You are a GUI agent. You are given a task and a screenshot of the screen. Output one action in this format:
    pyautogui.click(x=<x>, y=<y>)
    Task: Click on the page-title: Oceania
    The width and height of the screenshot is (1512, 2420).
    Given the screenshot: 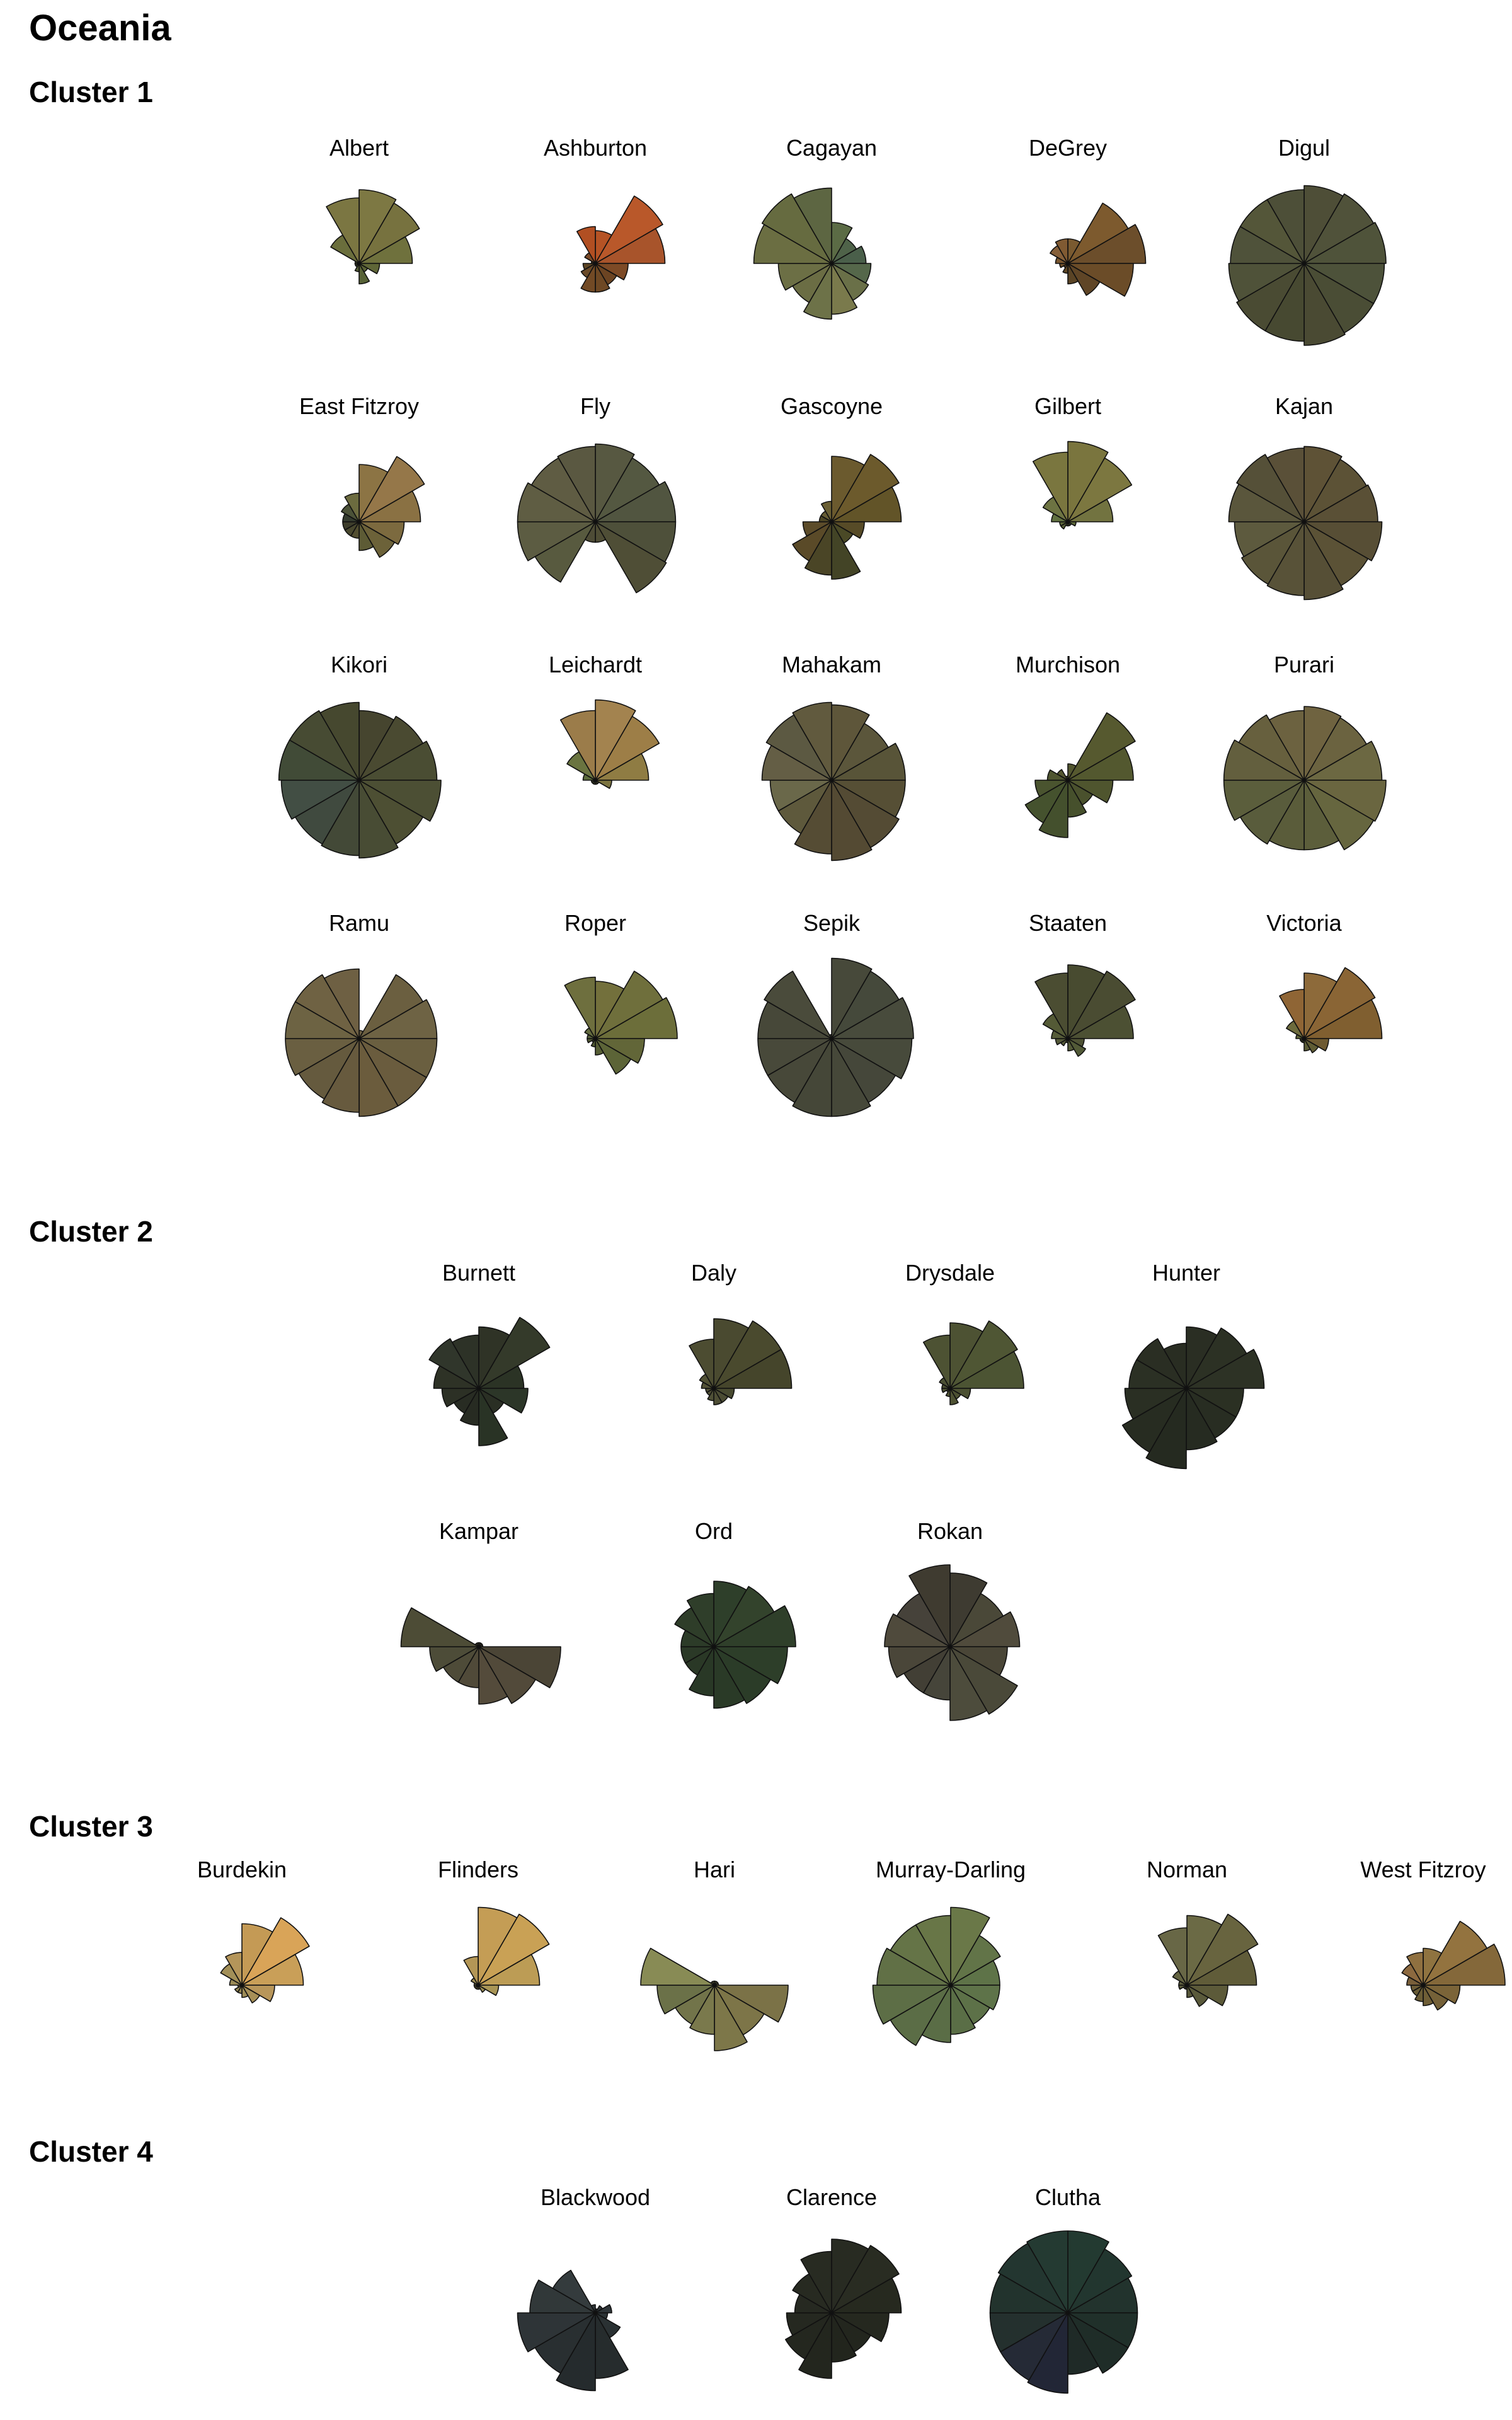 What is the action you would take?
    pyautogui.click(x=100, y=28)
    